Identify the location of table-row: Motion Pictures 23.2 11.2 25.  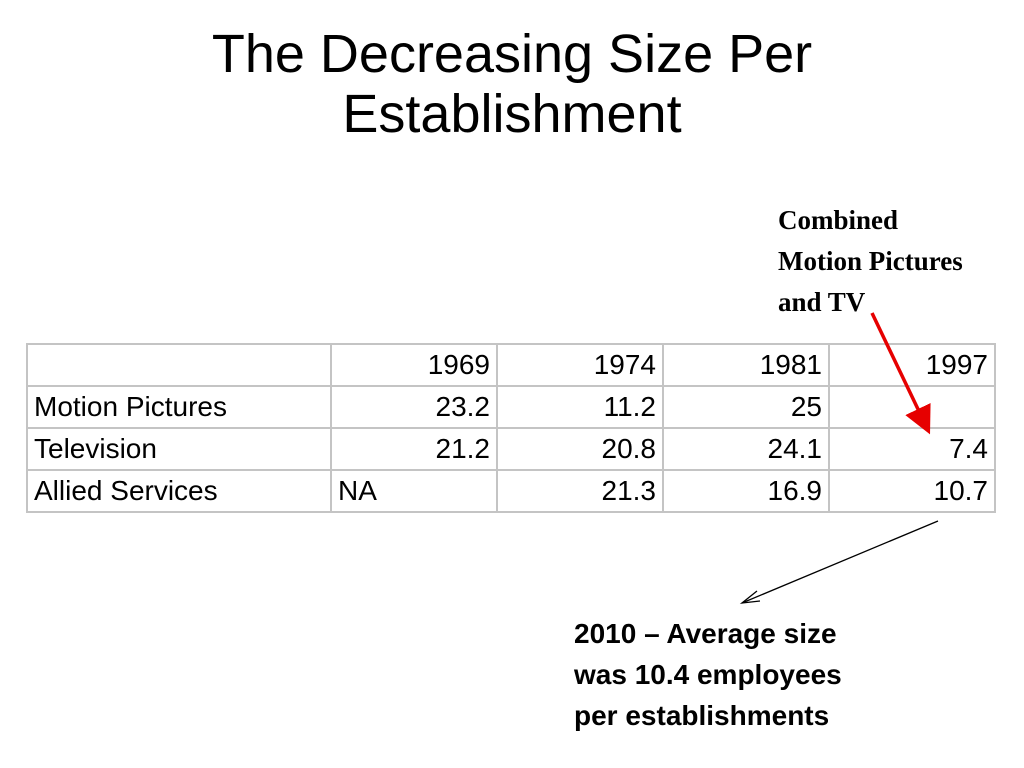
(511, 407).